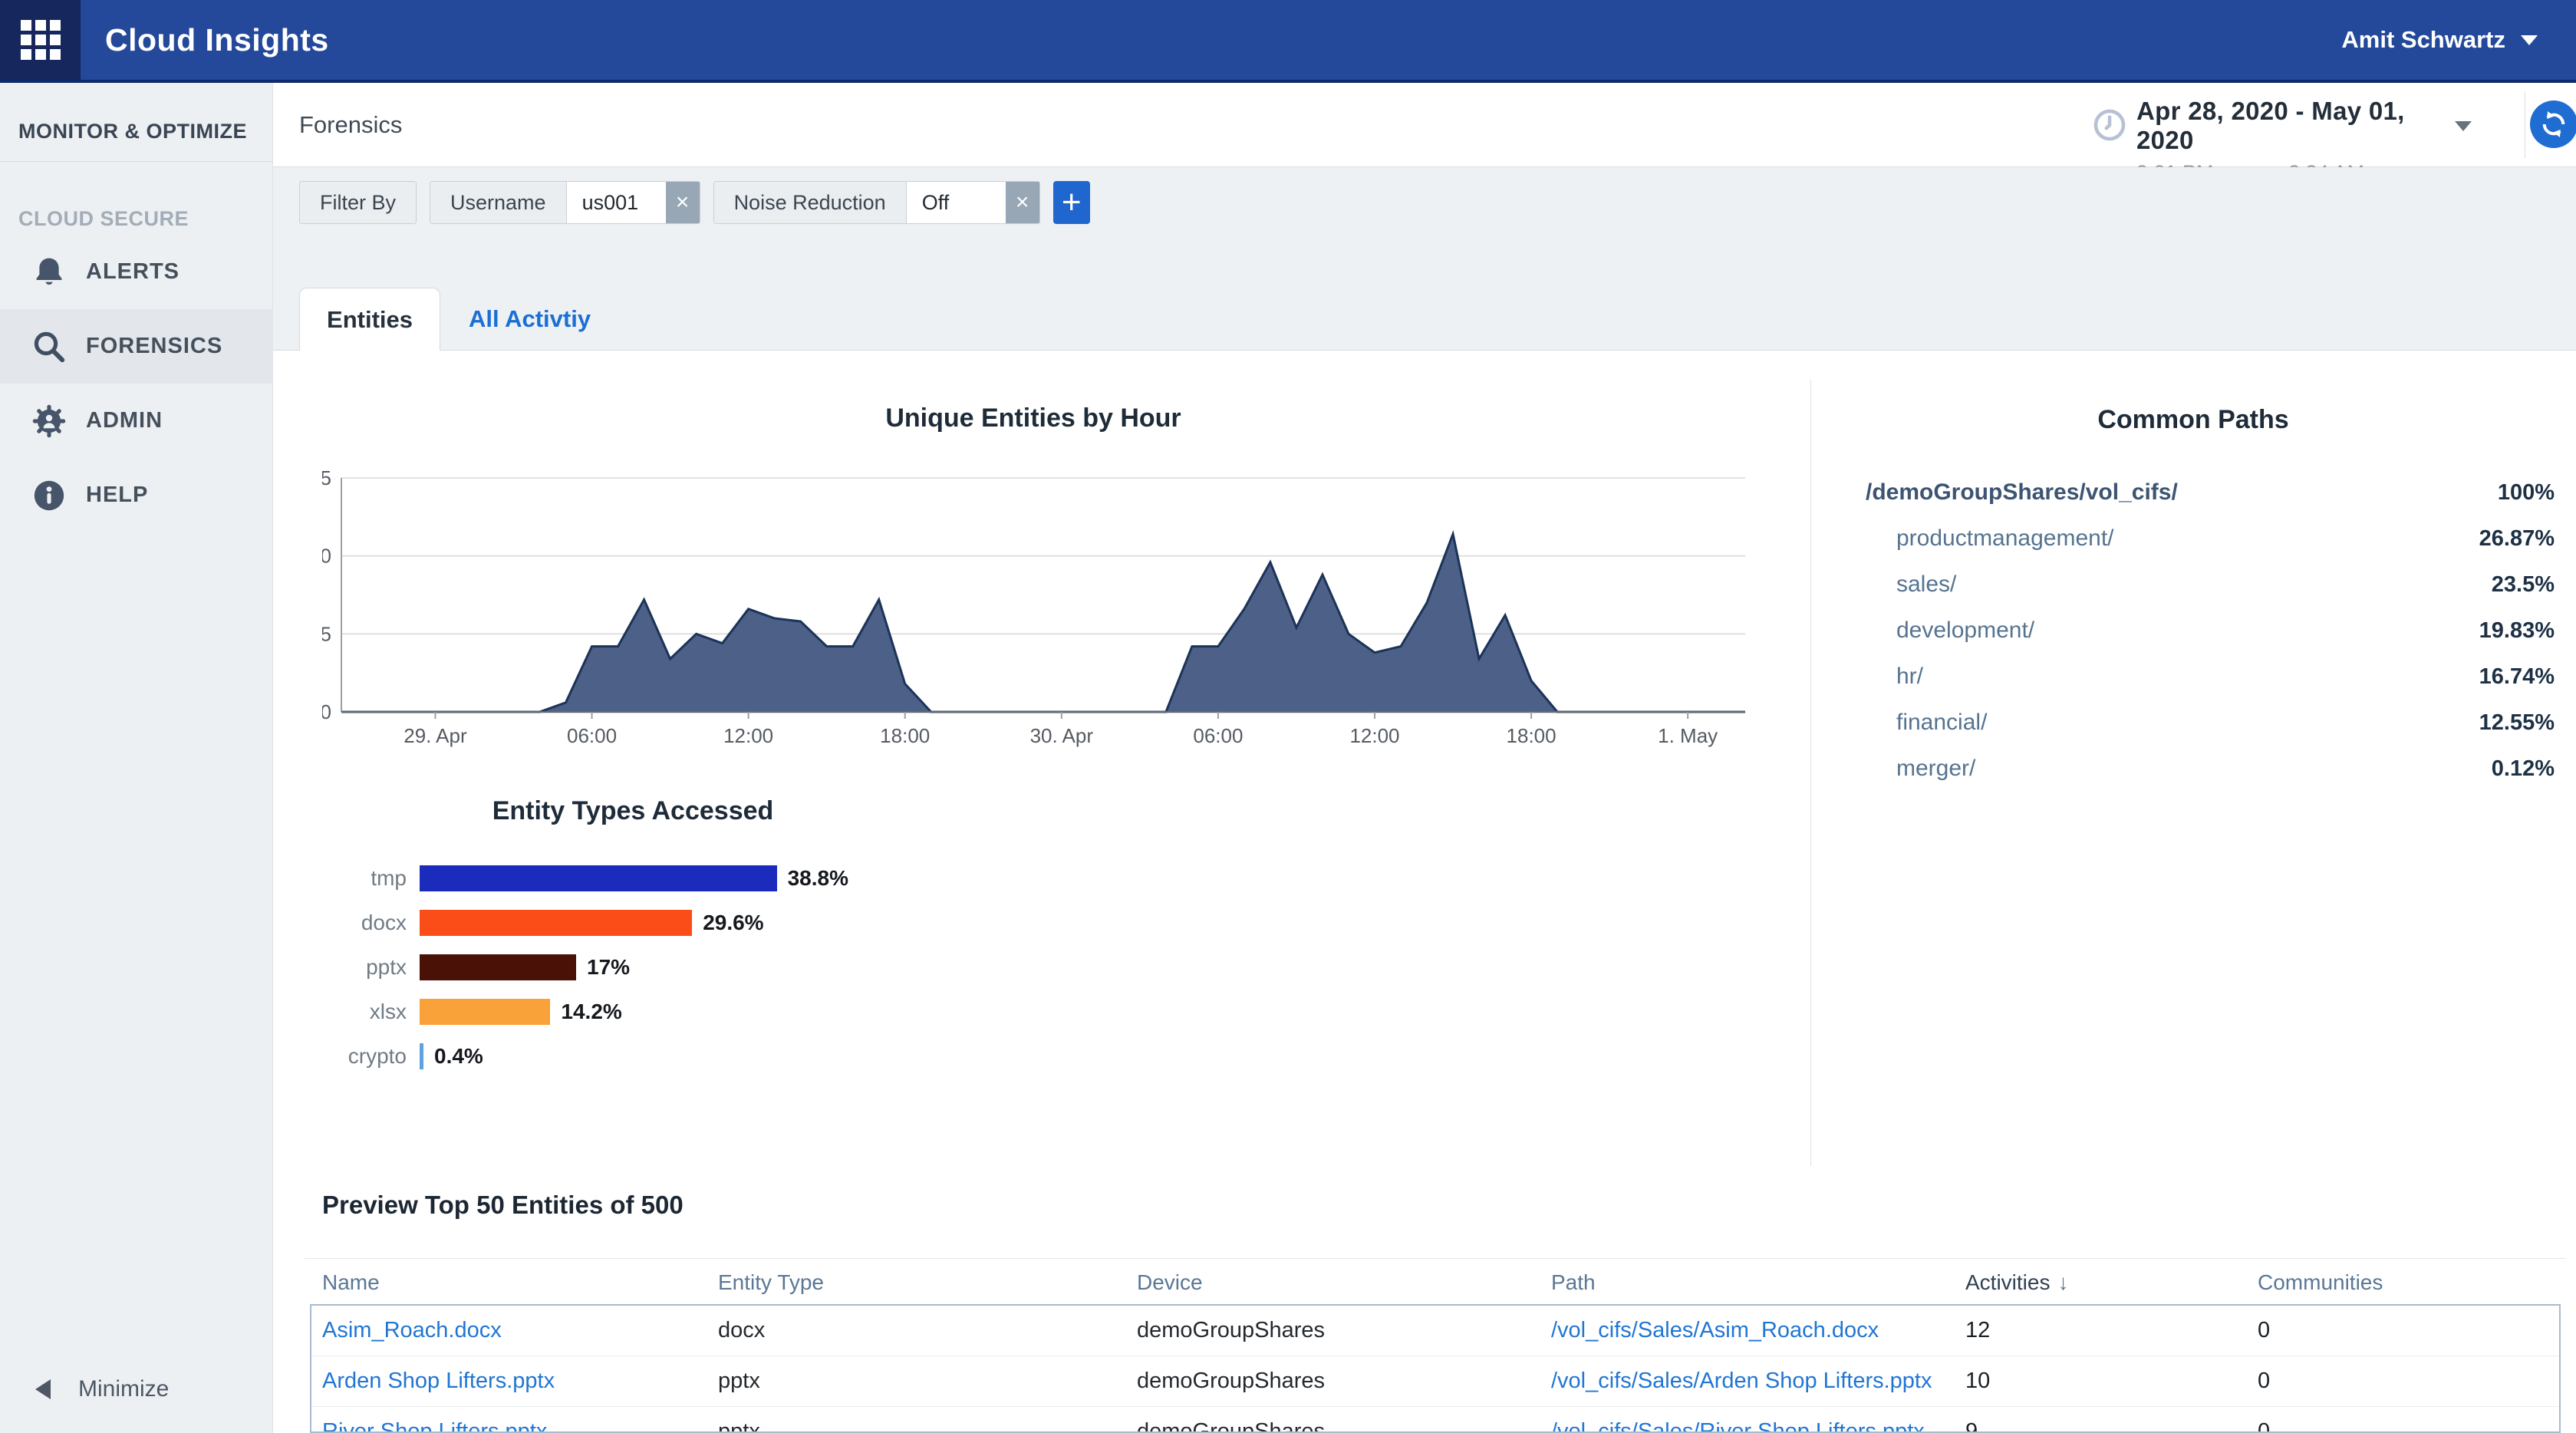 The width and height of the screenshot is (2576, 1433). Describe the element at coordinates (1062, 735) in the screenshot. I see `svg-text: 30. Apr` at that location.